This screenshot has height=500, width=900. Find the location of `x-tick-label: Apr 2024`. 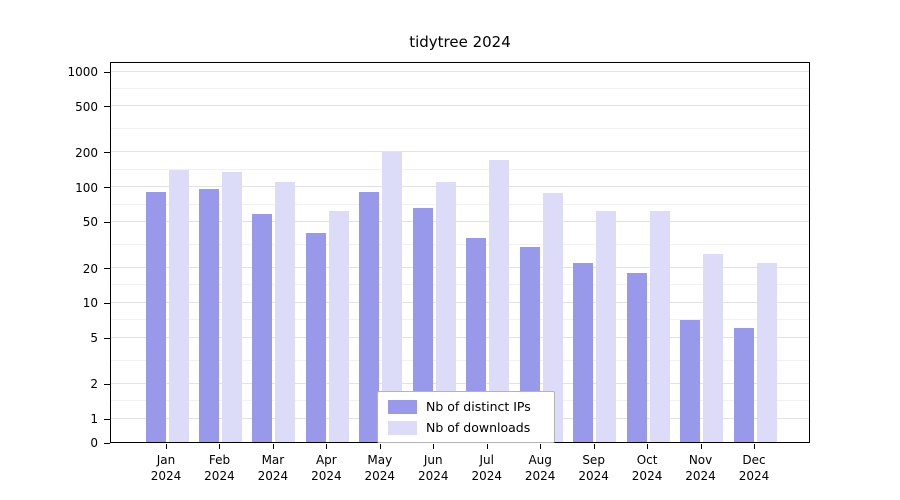

x-tick-label: Apr 2024 is located at coordinates (326, 468).